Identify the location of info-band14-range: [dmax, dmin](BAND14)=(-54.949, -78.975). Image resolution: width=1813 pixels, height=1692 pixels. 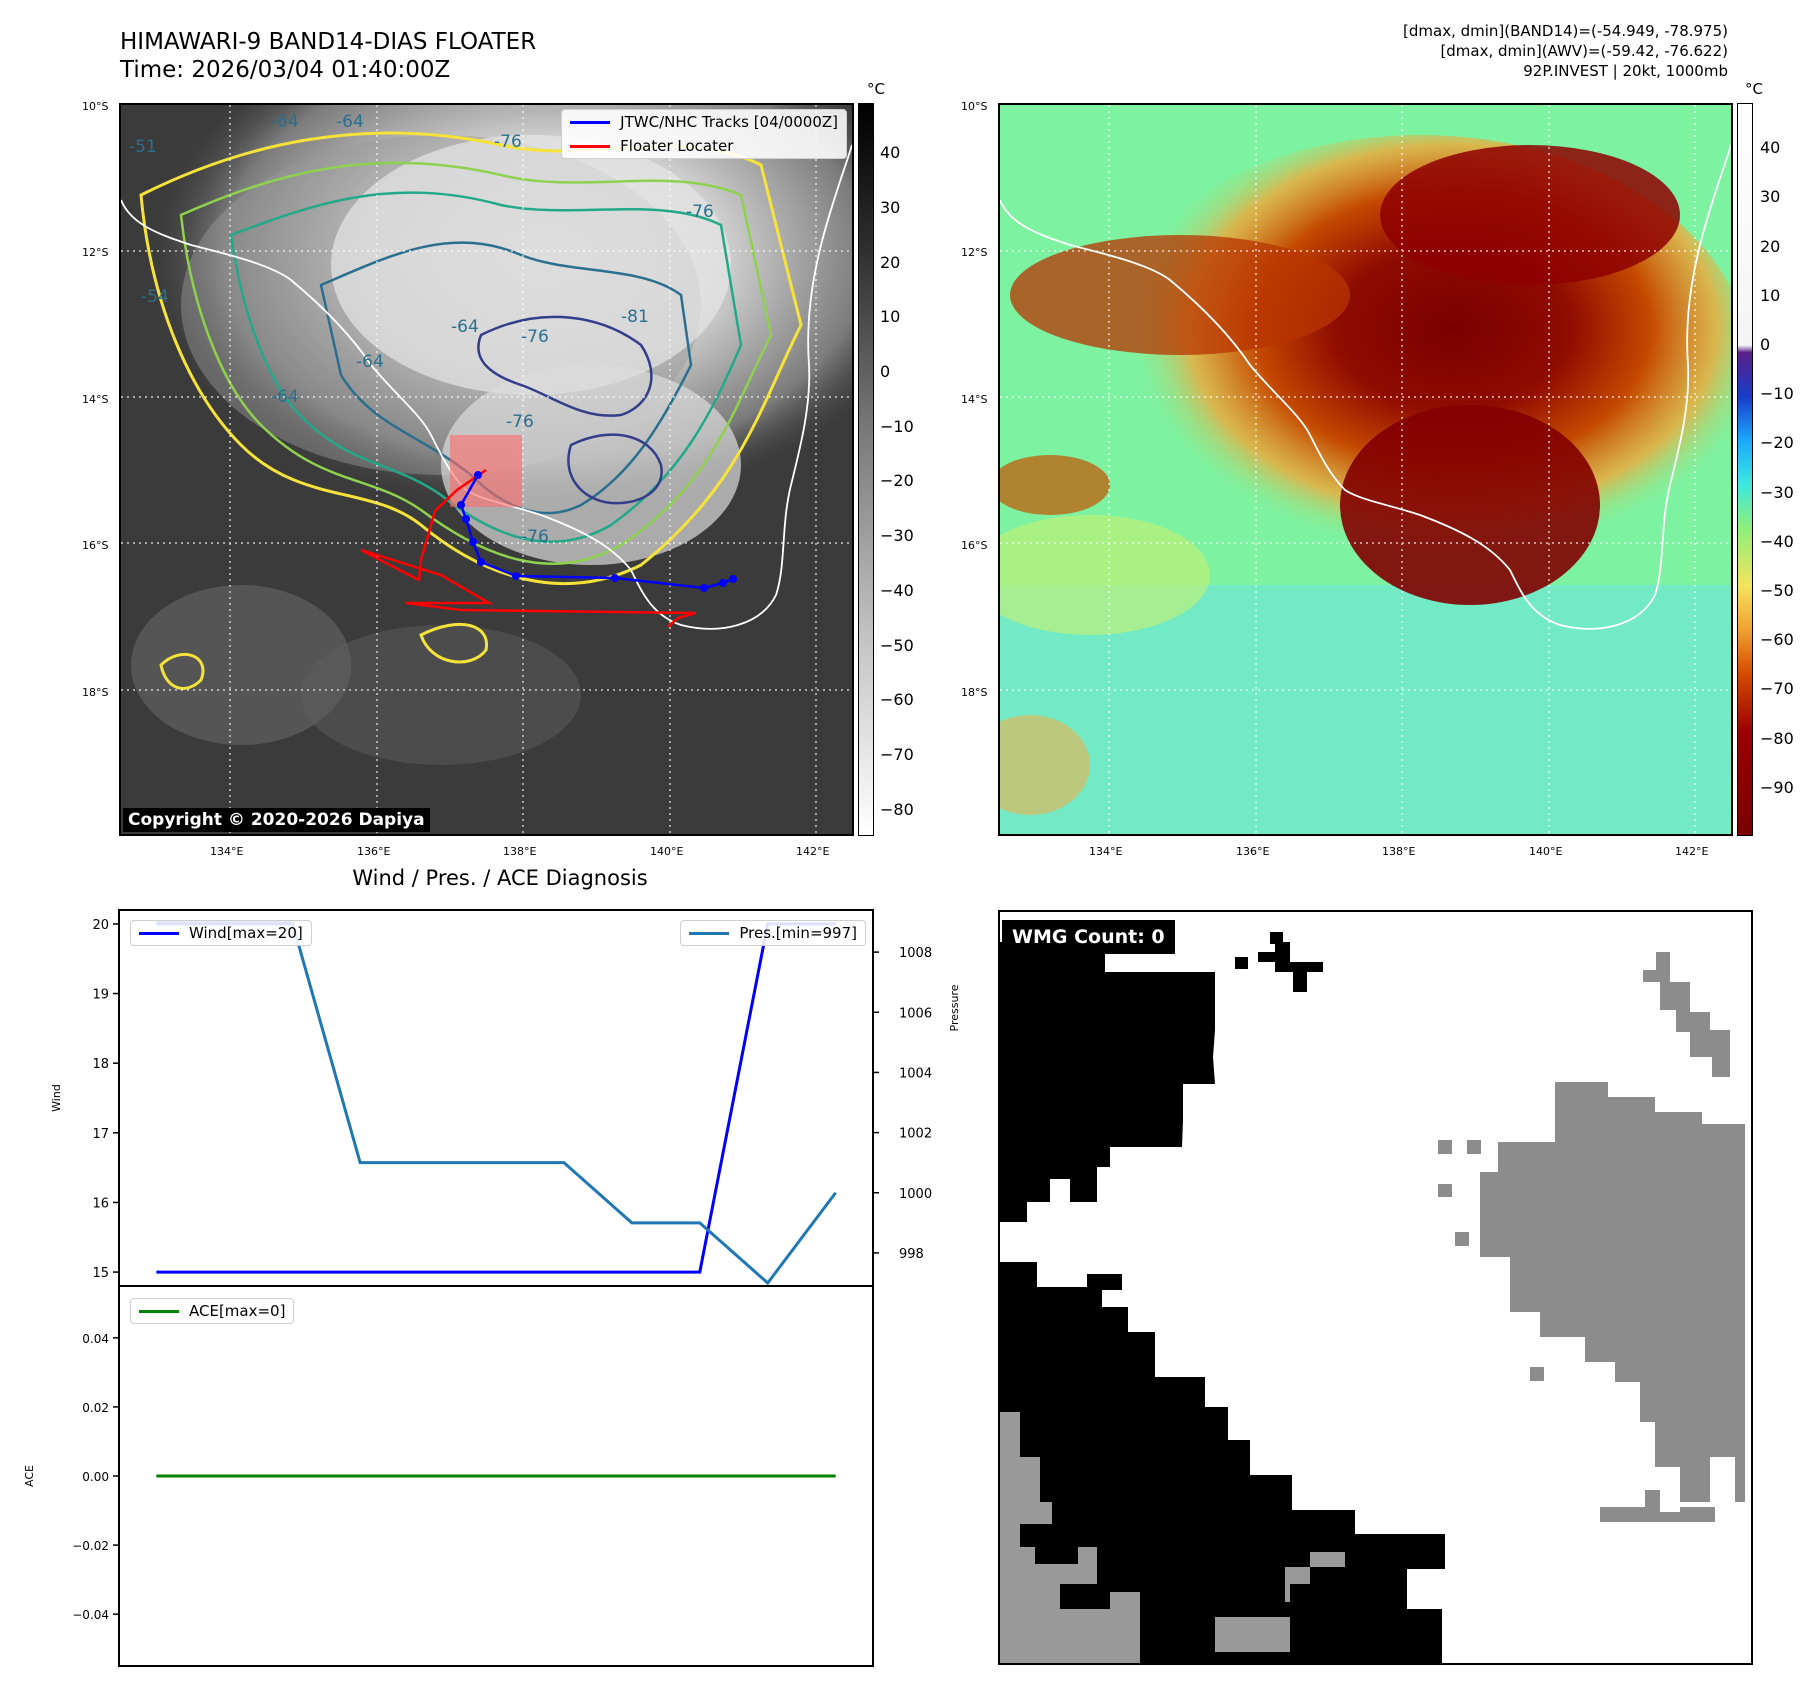
(1565, 31).